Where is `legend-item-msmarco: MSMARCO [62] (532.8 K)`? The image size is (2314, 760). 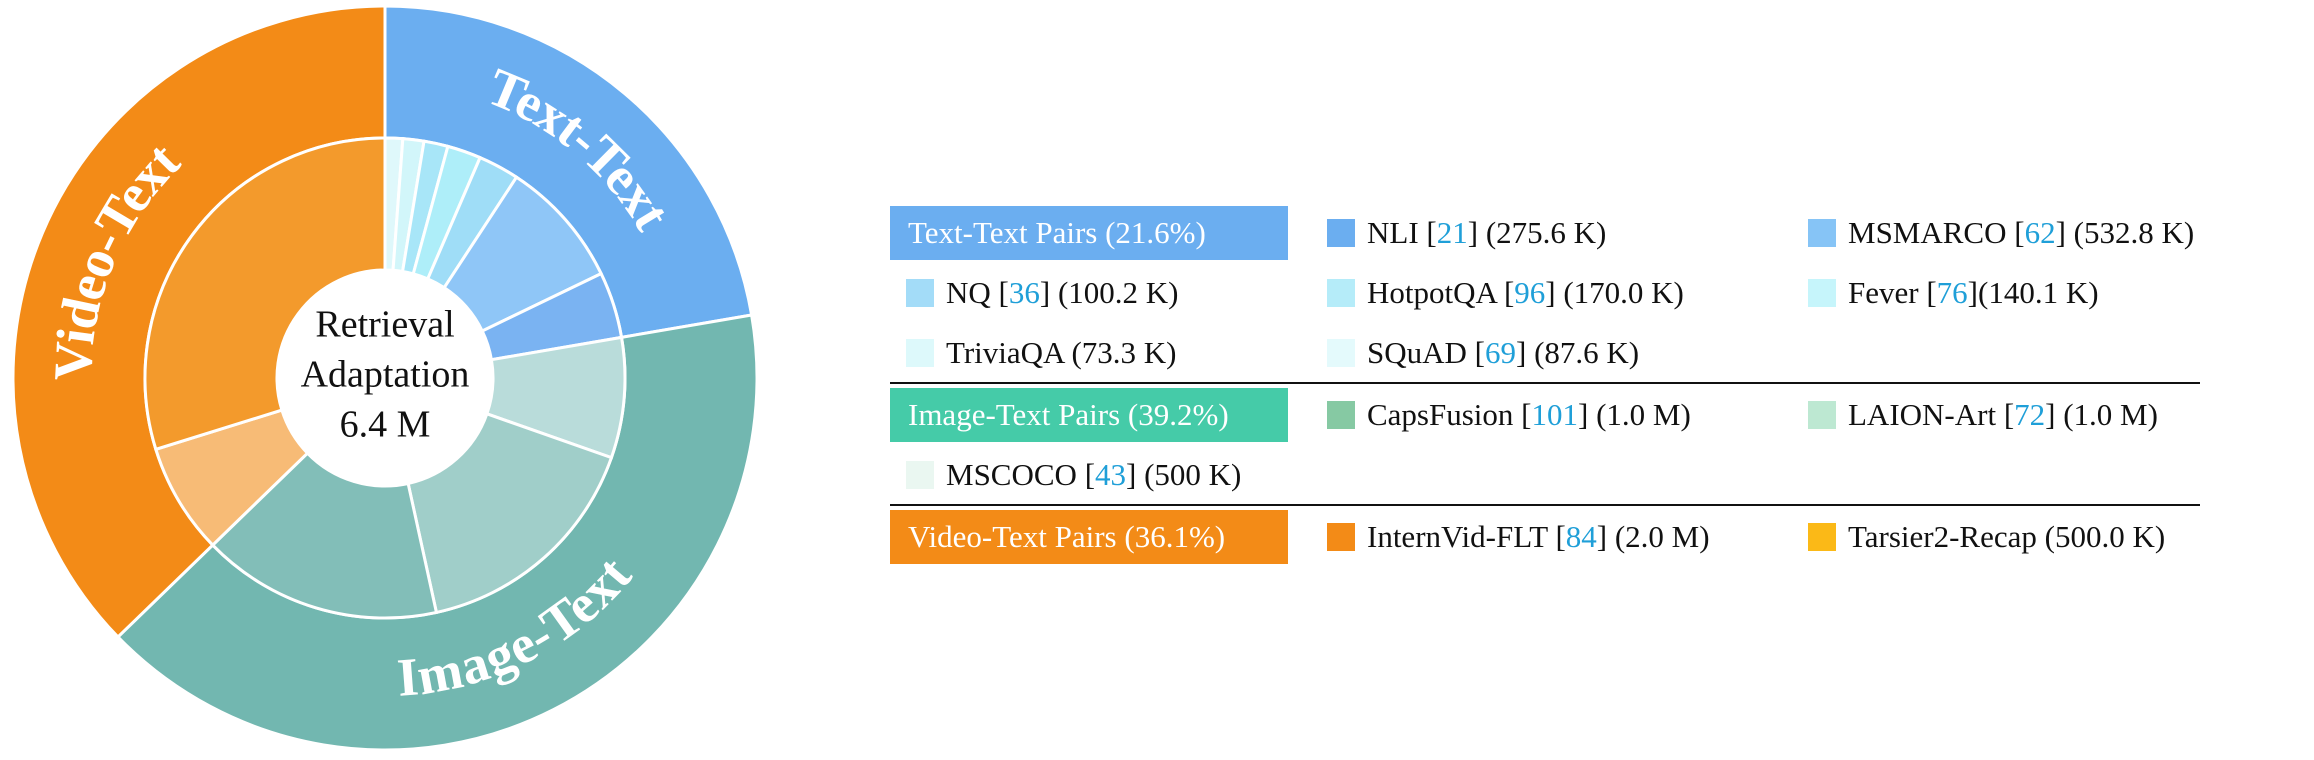
legend-item-msmarco: MSMARCO [62] (532.8 K) is located at coordinates (2001, 233).